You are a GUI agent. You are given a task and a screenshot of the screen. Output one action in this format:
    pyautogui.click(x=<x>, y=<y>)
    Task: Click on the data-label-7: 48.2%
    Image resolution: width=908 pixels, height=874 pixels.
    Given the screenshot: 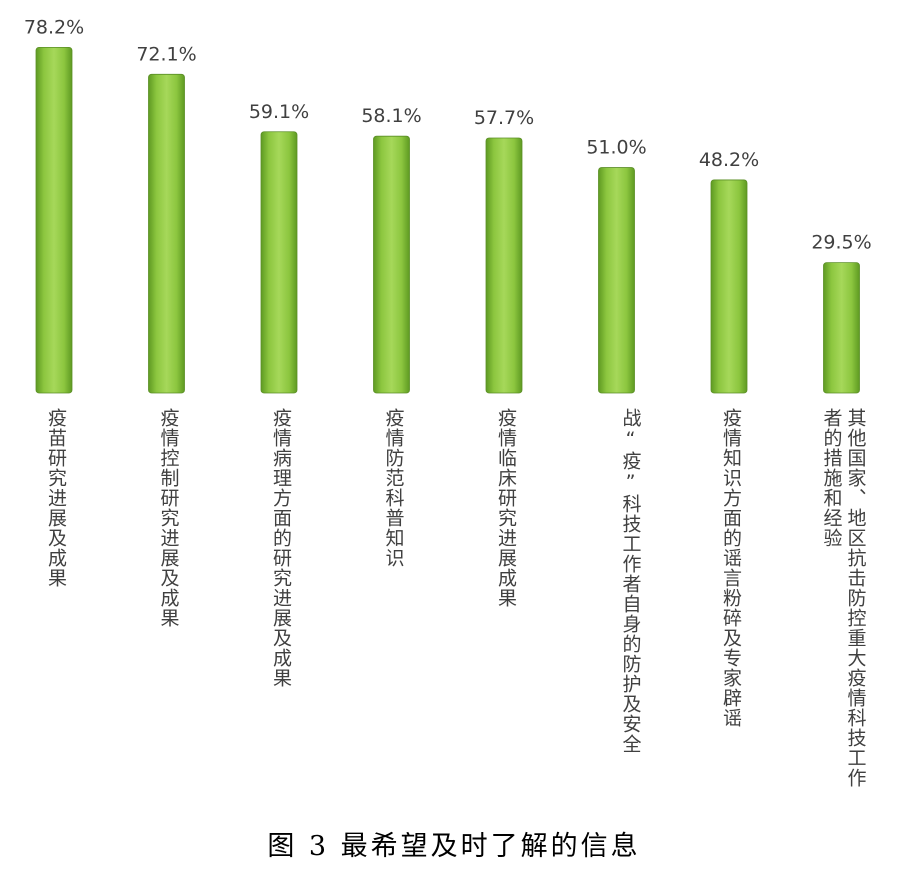 What is the action you would take?
    pyautogui.click(x=729, y=160)
    